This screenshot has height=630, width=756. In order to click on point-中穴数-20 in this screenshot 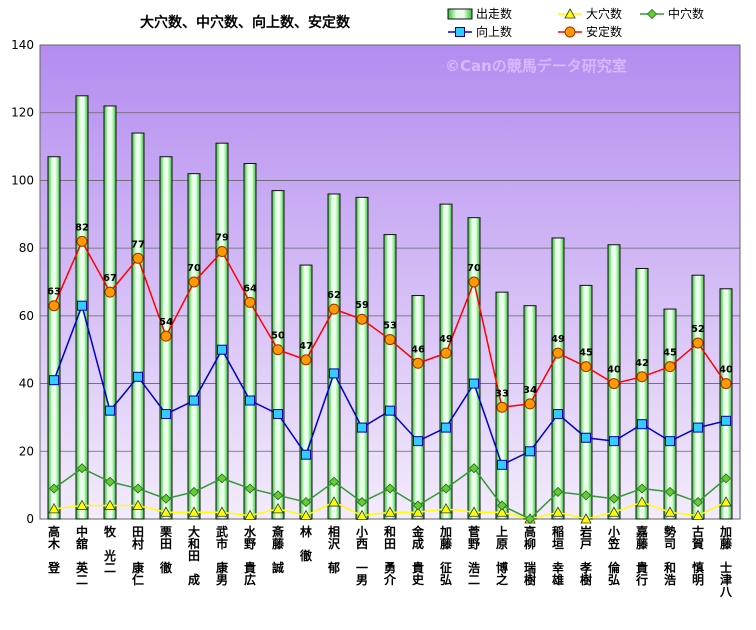, I will do `click(614, 498)`.